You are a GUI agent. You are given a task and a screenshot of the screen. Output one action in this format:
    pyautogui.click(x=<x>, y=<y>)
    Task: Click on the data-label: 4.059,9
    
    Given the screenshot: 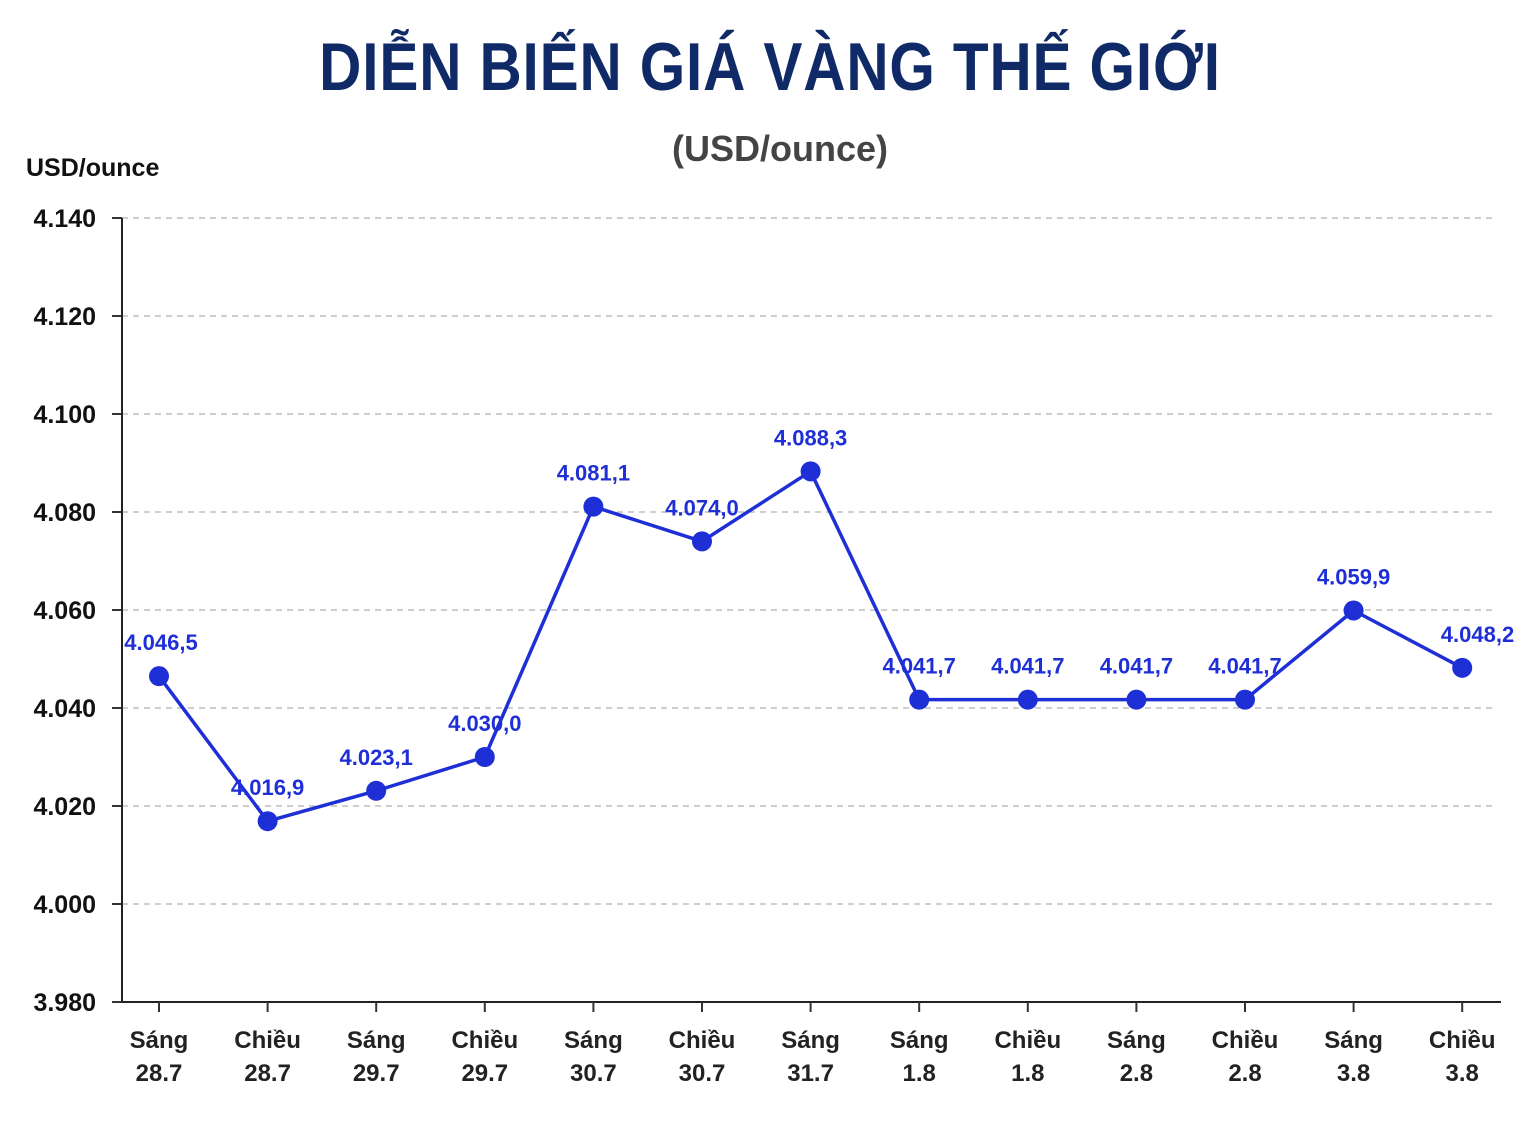 What is the action you would take?
    pyautogui.click(x=1353, y=576)
    